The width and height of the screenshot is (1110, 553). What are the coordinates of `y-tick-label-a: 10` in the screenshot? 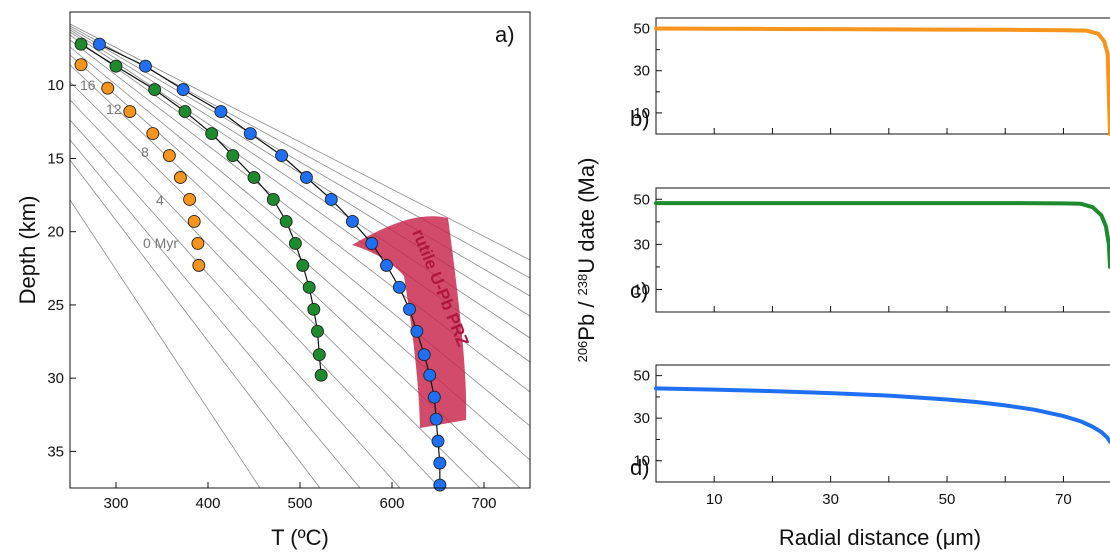 It's located at (55, 85).